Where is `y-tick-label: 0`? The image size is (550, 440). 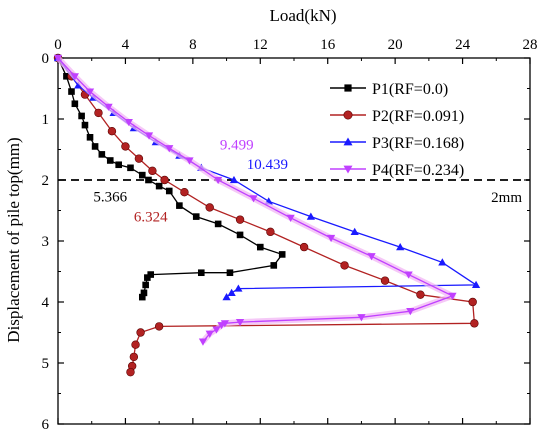
y-tick-label: 0 is located at coordinates (46, 59).